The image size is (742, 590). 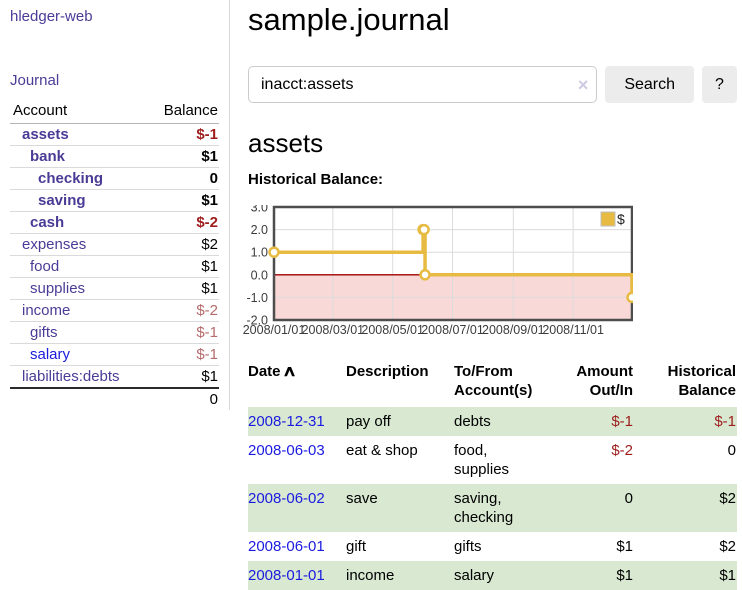 What do you see at coordinates (286, 498) in the screenshot?
I see `transaction-date-link: 2008-06-02` at bounding box center [286, 498].